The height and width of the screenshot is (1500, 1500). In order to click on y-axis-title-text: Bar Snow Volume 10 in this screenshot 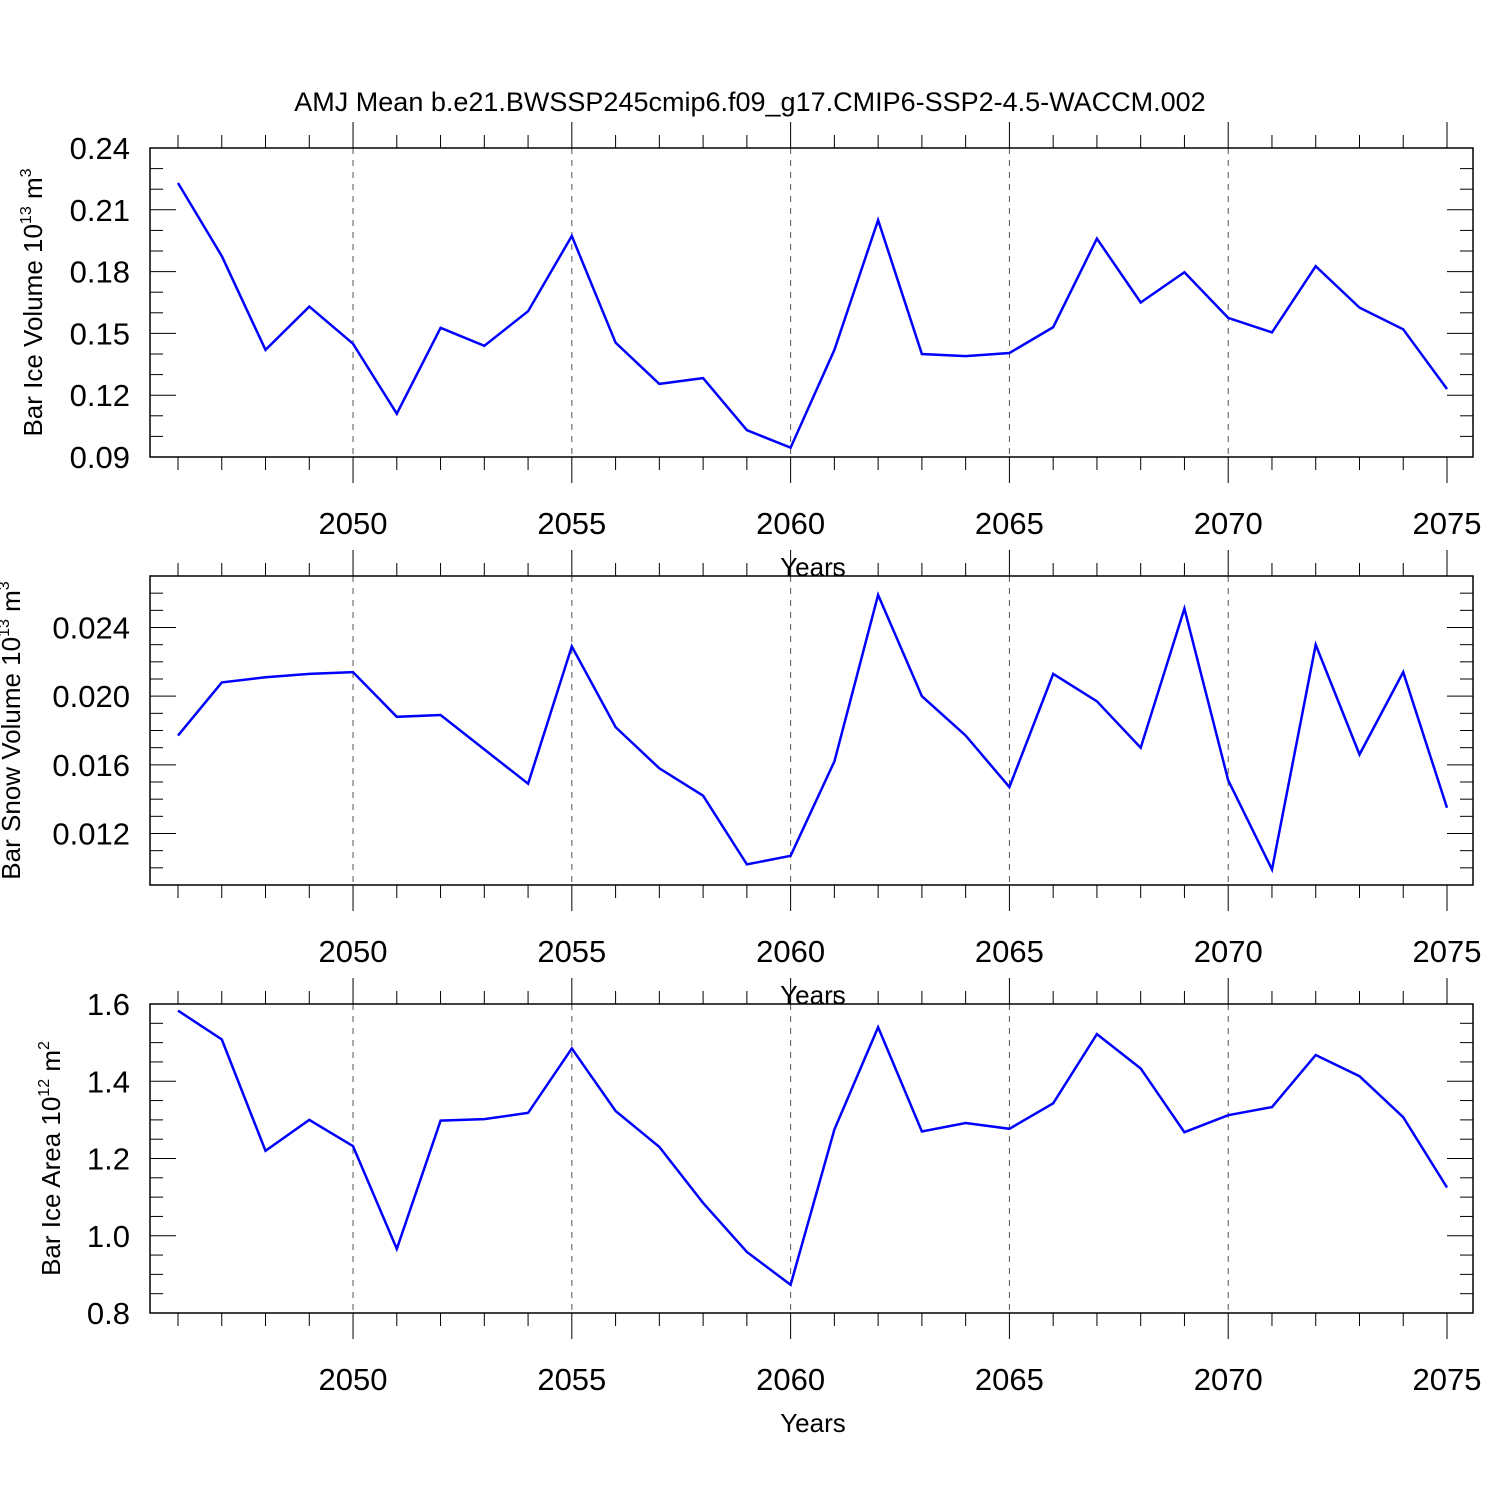, I will do `click(13, 758)`.